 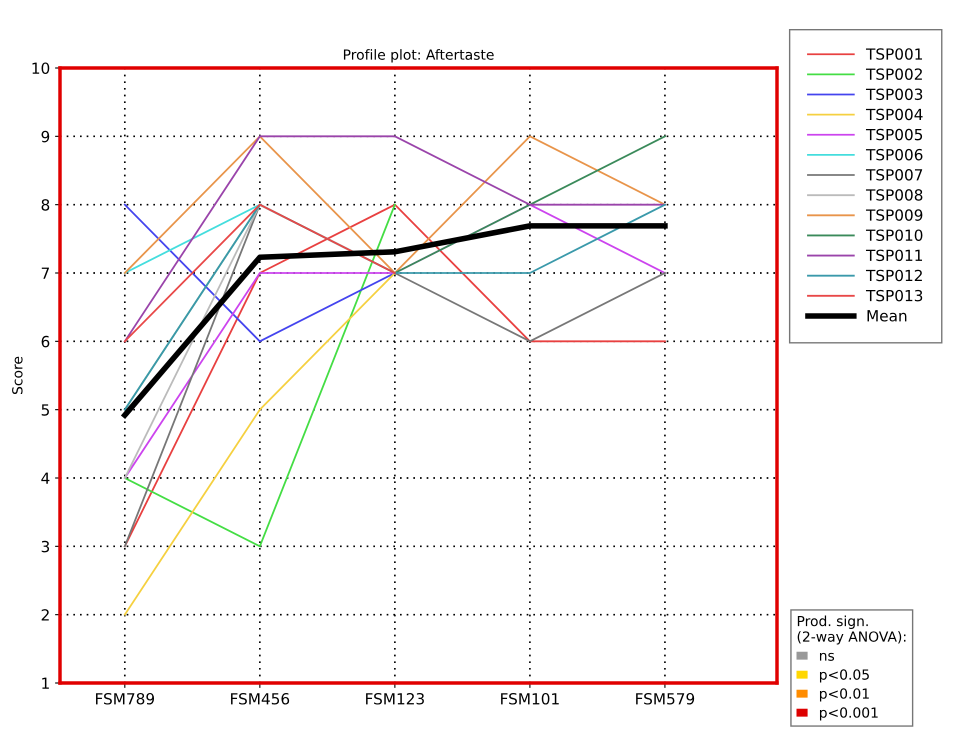 I want to click on legend-label: TSP010, so click(x=894, y=235).